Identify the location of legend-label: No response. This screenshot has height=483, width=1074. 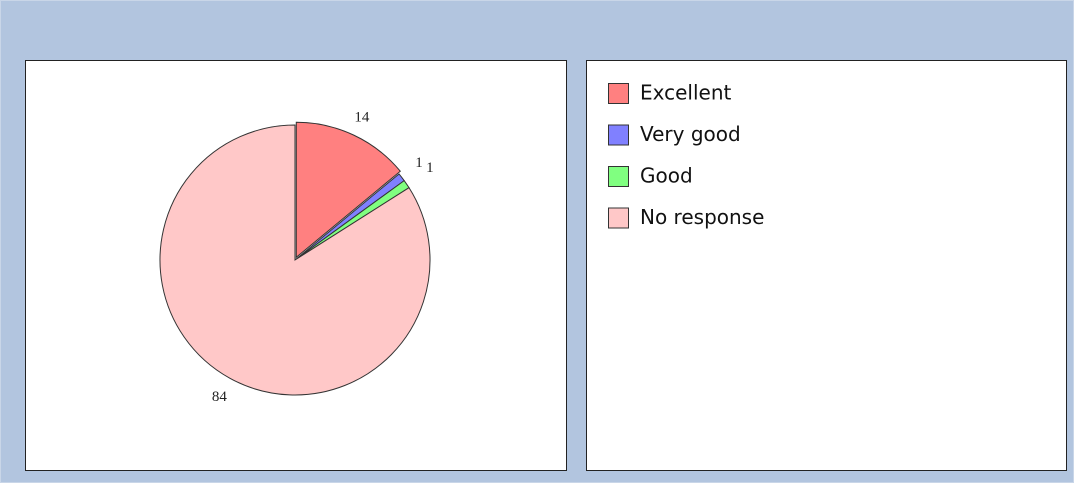
(702, 217).